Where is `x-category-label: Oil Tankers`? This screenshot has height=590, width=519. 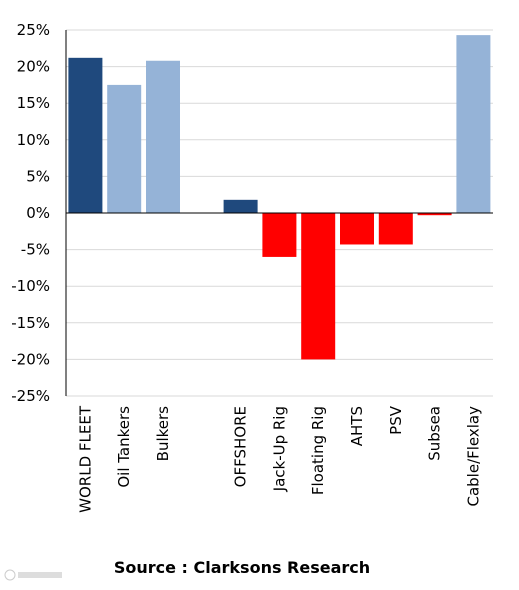
x-category-label: Oil Tankers is located at coordinates (124, 447).